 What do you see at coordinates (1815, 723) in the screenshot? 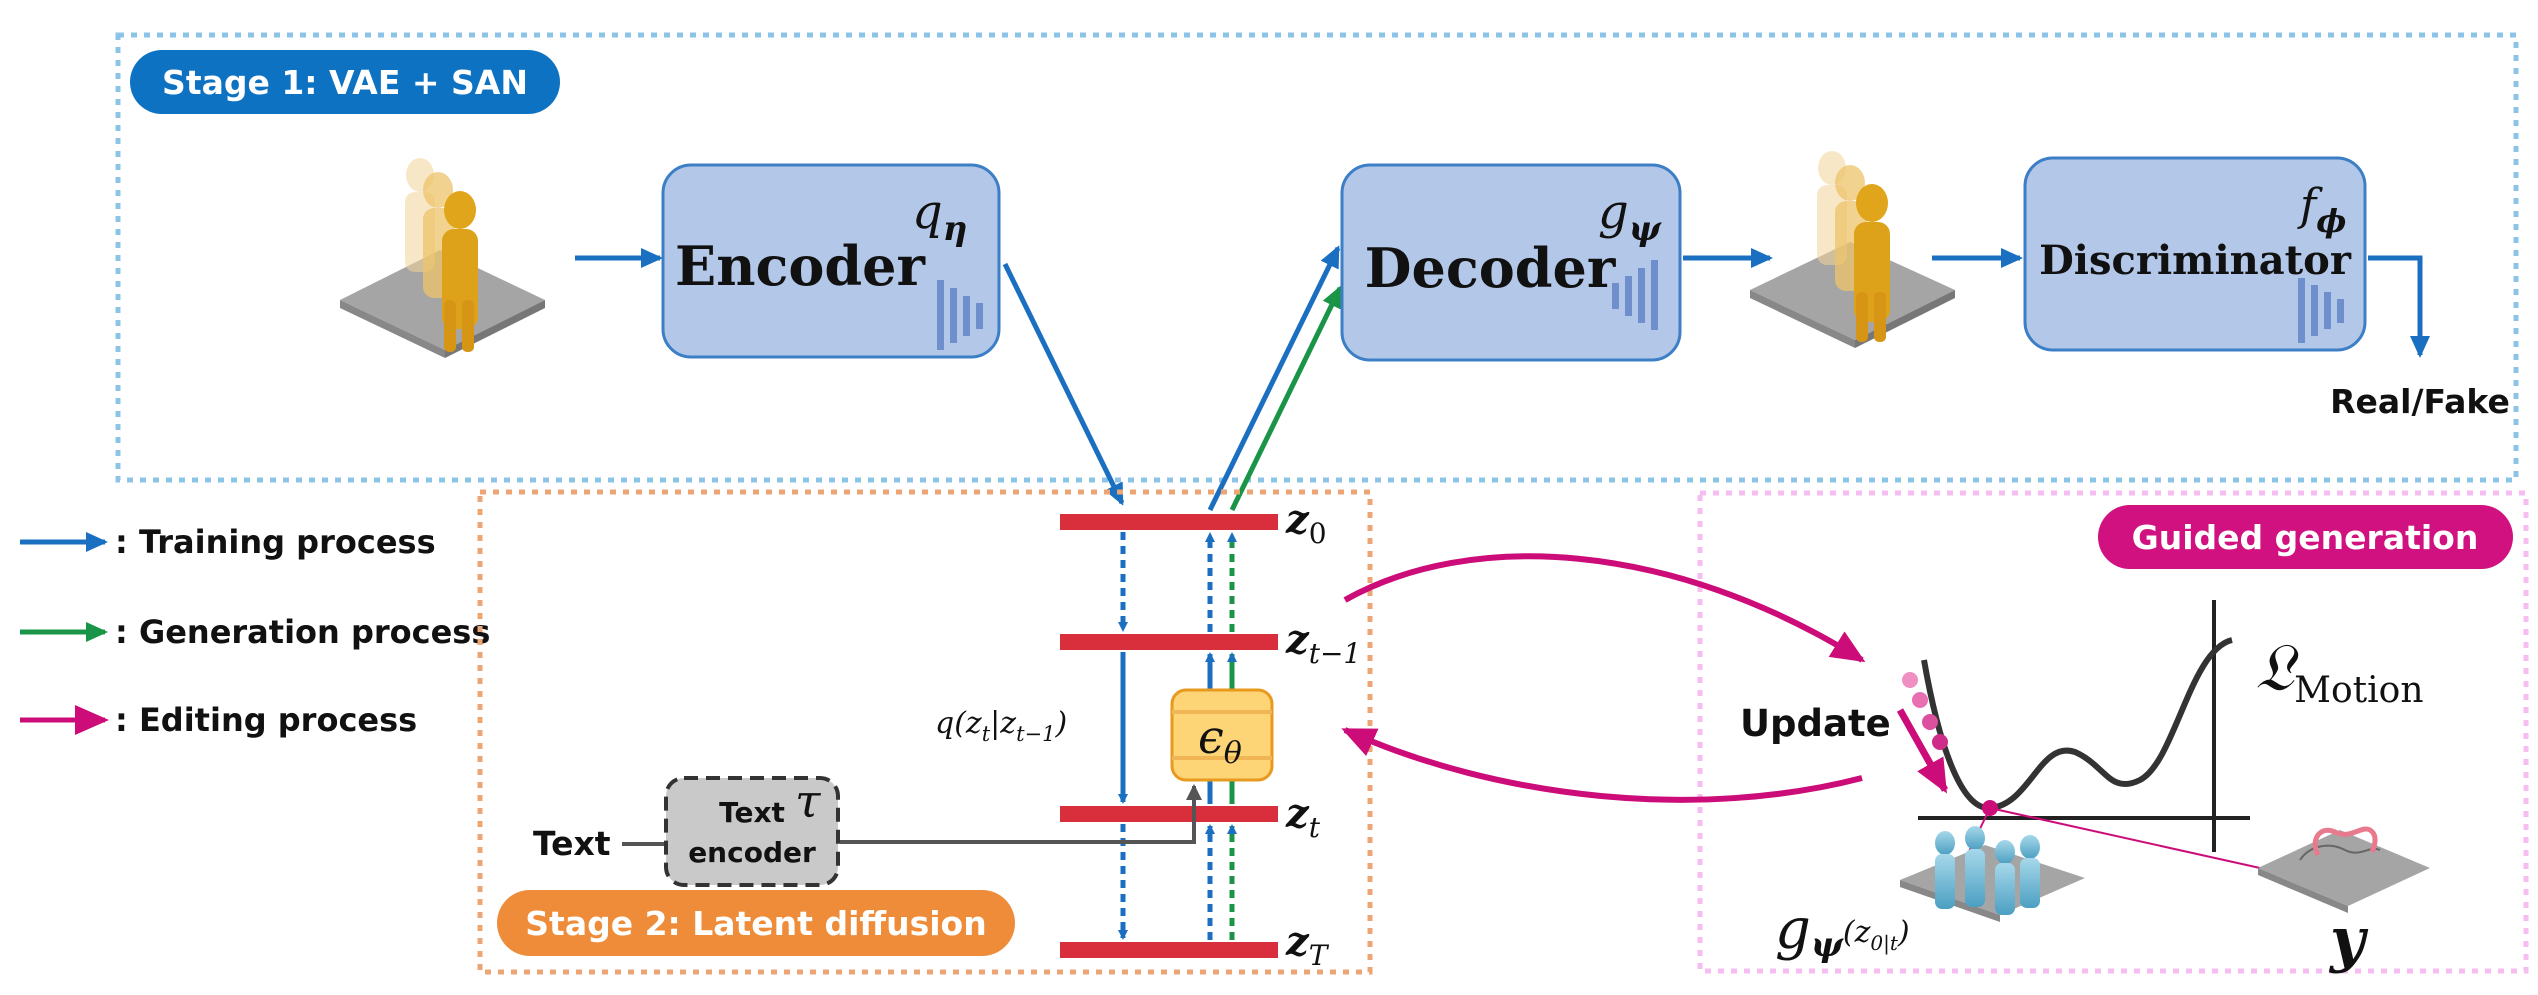
I see `update-label: Update` at bounding box center [1815, 723].